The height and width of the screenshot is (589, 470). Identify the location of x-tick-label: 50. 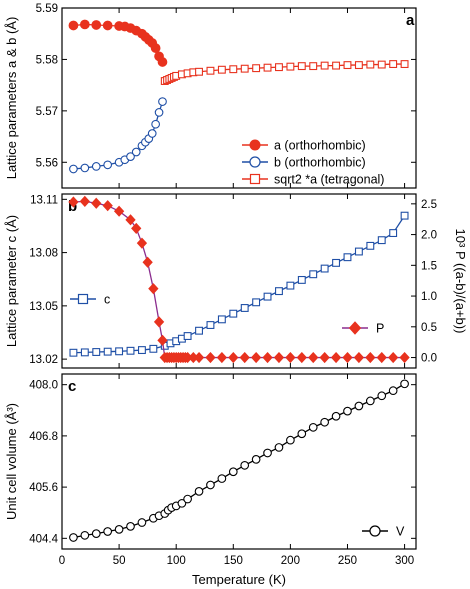
(119, 561).